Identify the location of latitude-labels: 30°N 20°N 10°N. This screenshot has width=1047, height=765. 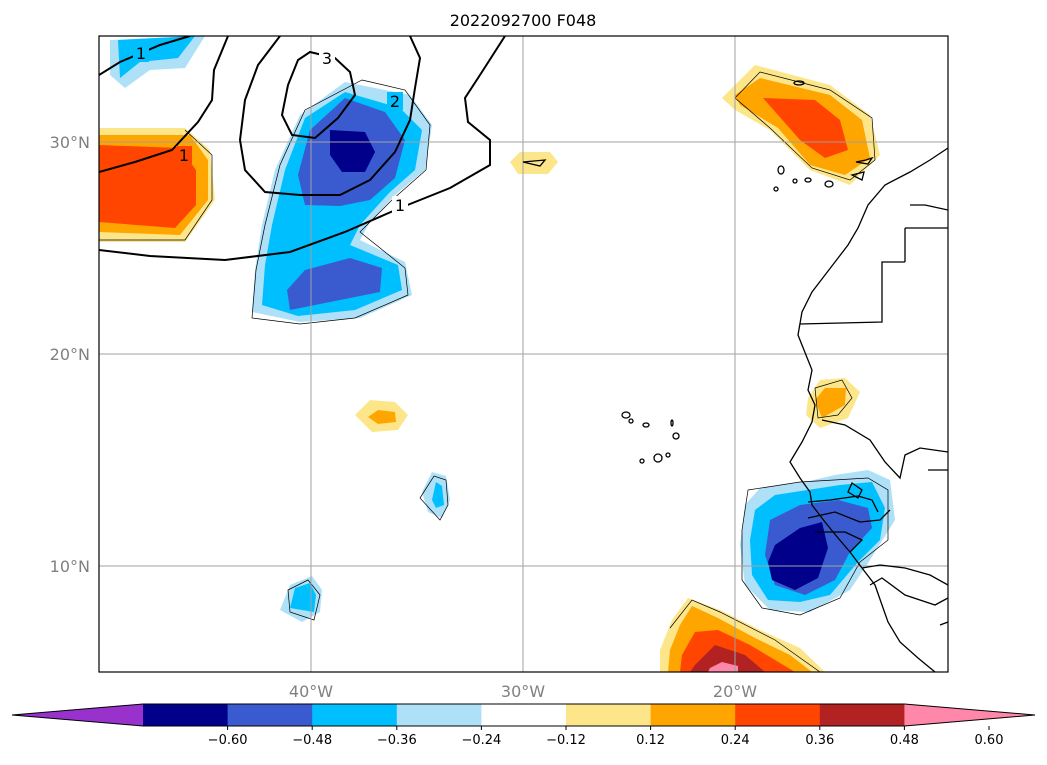
(70, 354).